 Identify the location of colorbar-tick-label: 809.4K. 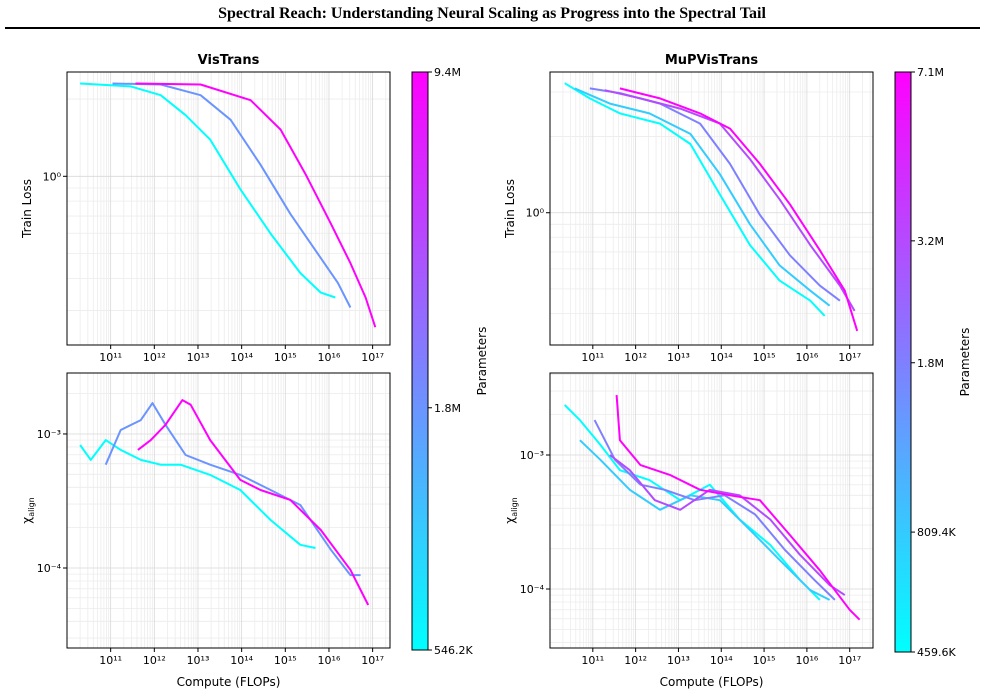
(936, 532).